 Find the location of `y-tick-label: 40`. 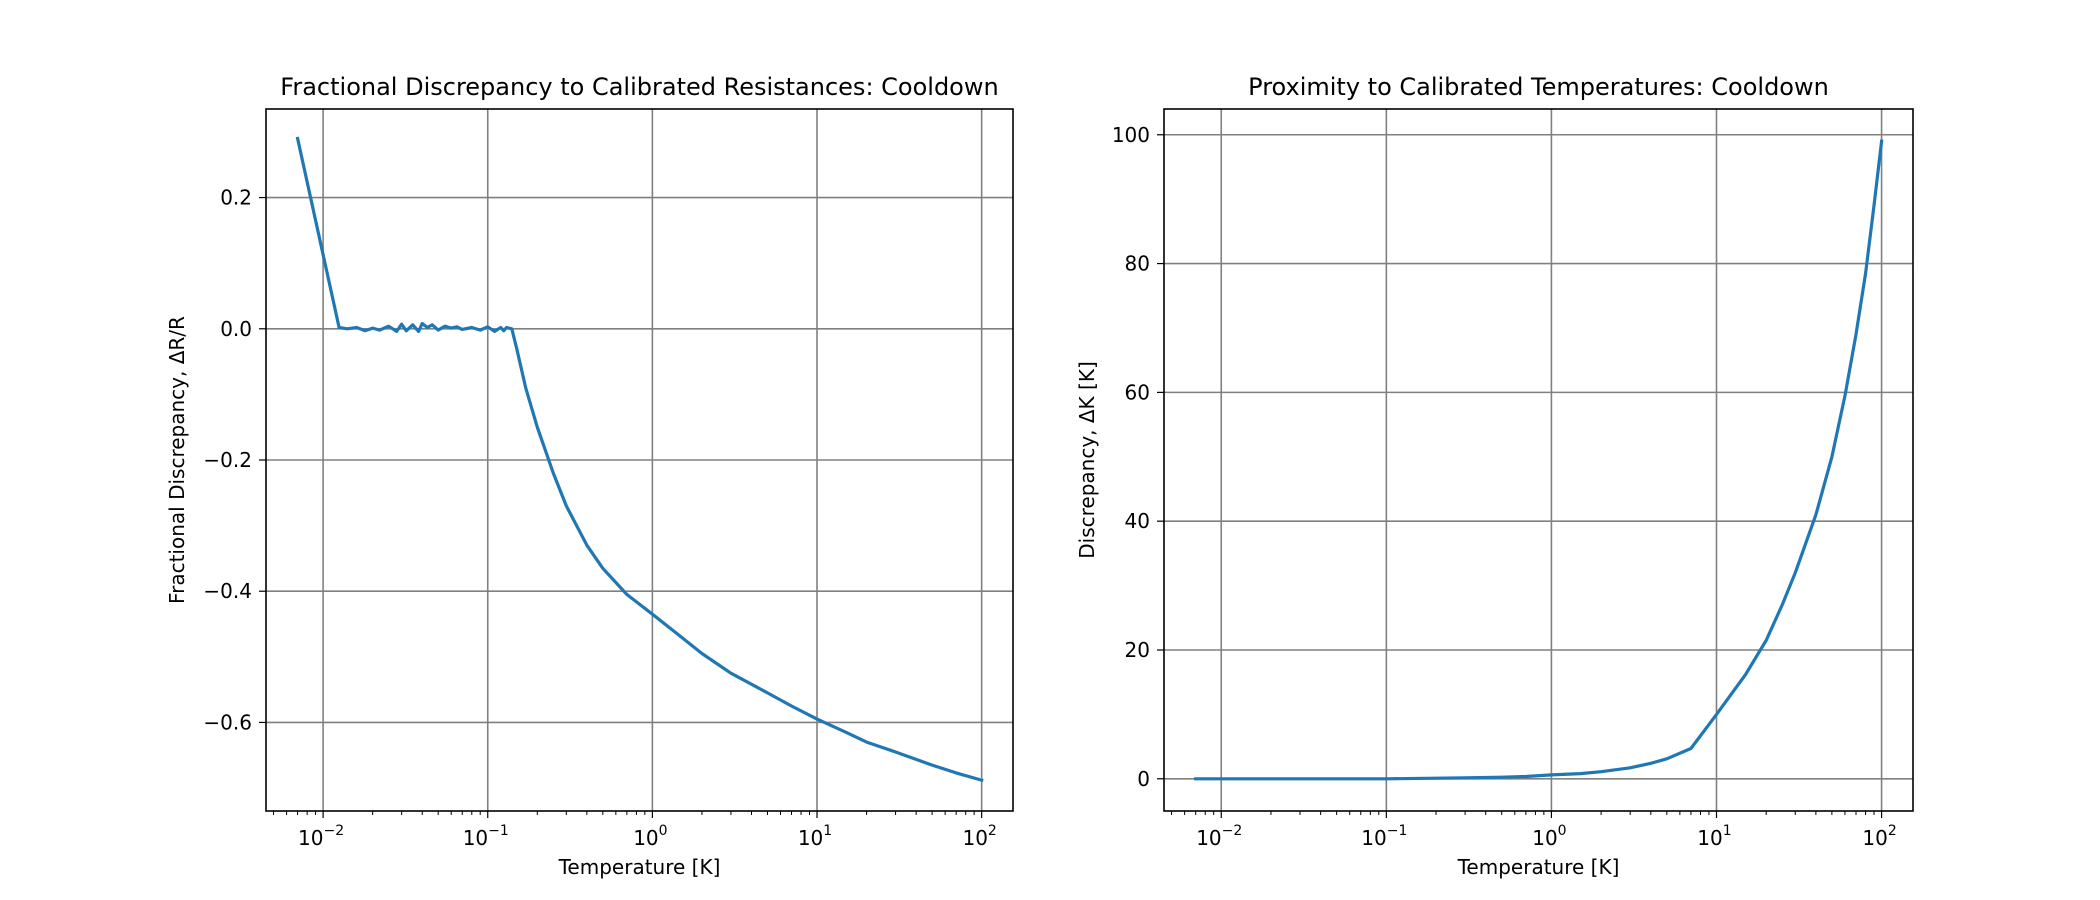

y-tick-label: 40 is located at coordinates (1137, 521).